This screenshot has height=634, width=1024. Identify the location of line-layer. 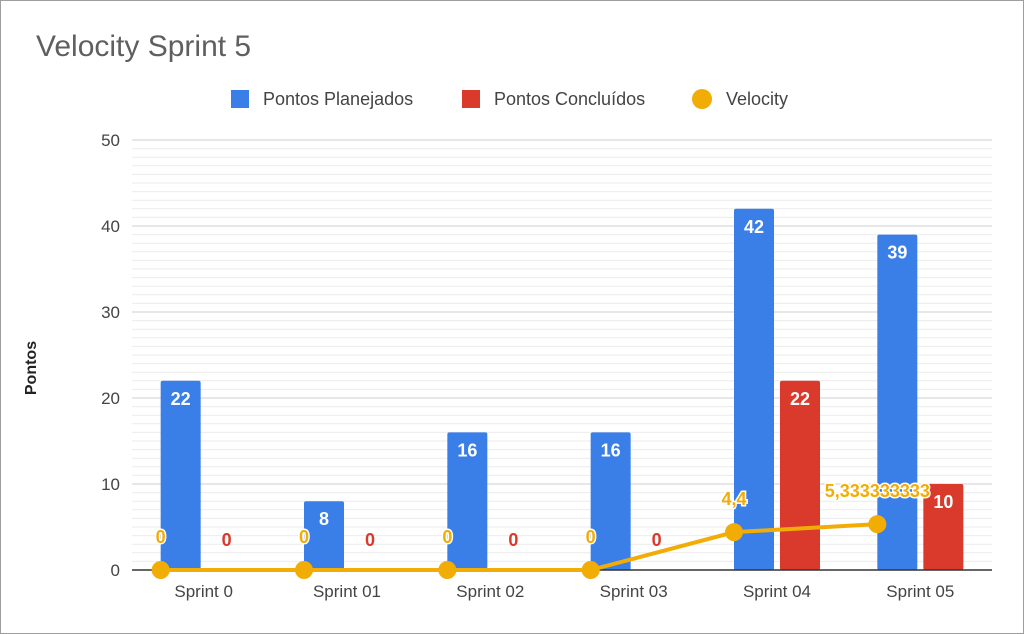
(519, 547).